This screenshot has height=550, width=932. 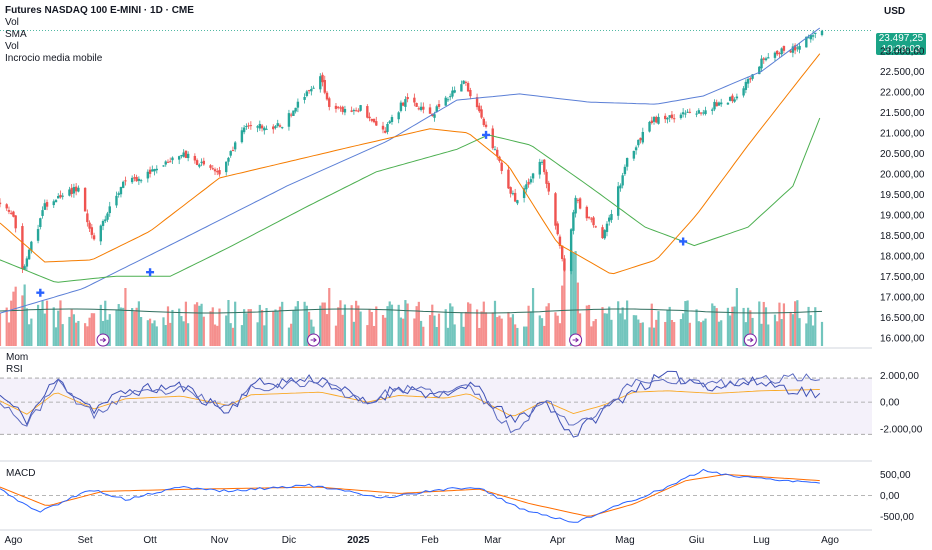 I want to click on momentum-pane-label: Mom, so click(x=17, y=357).